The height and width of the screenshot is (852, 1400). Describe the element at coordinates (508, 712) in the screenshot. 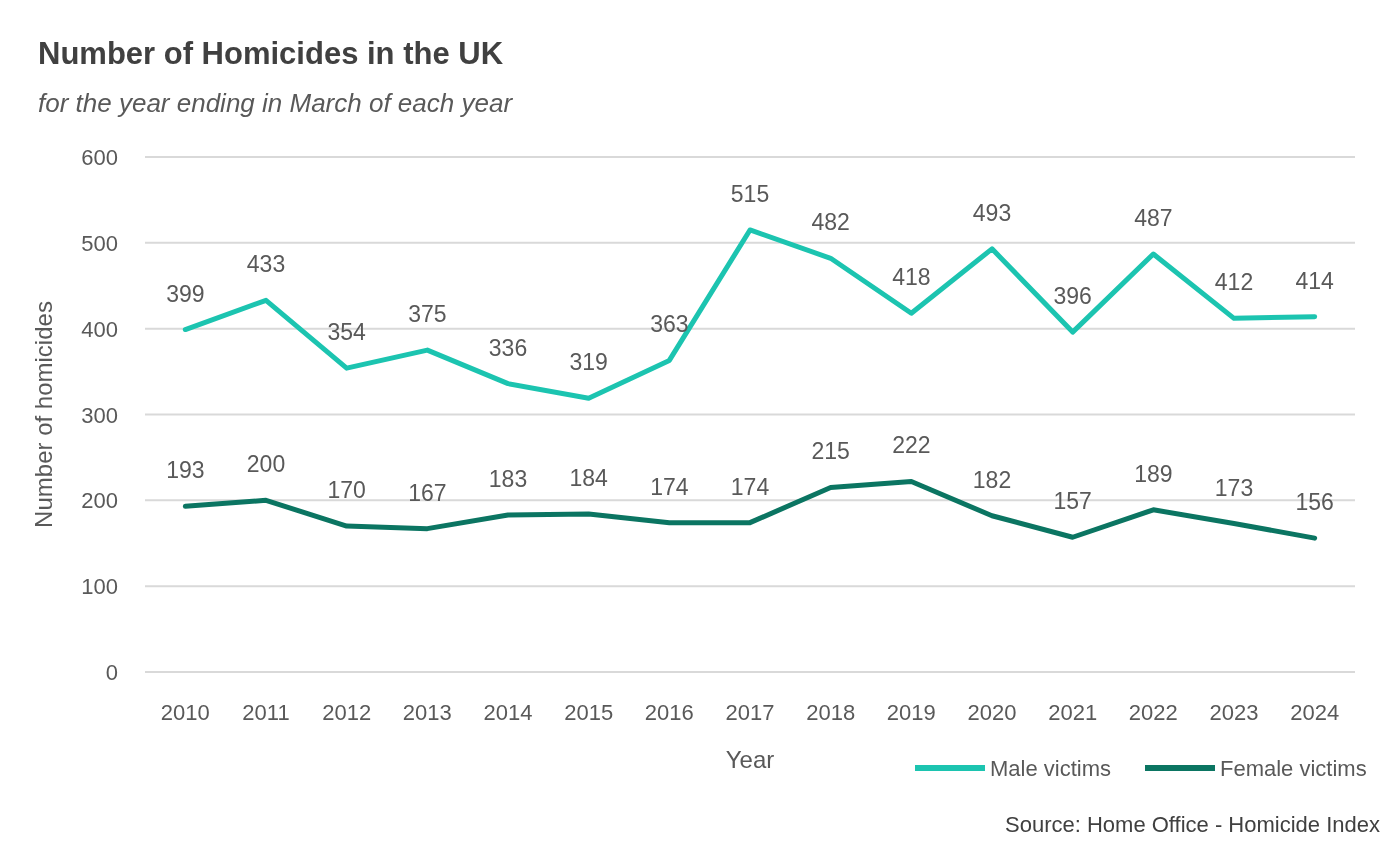

I see `x-tick-label: 2014` at that location.